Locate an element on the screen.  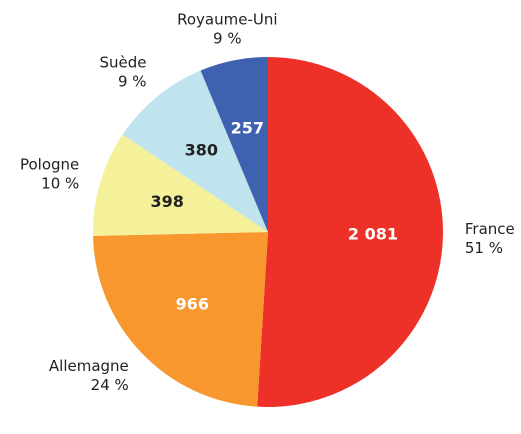
category-label: Allemagne is located at coordinates (89, 366).